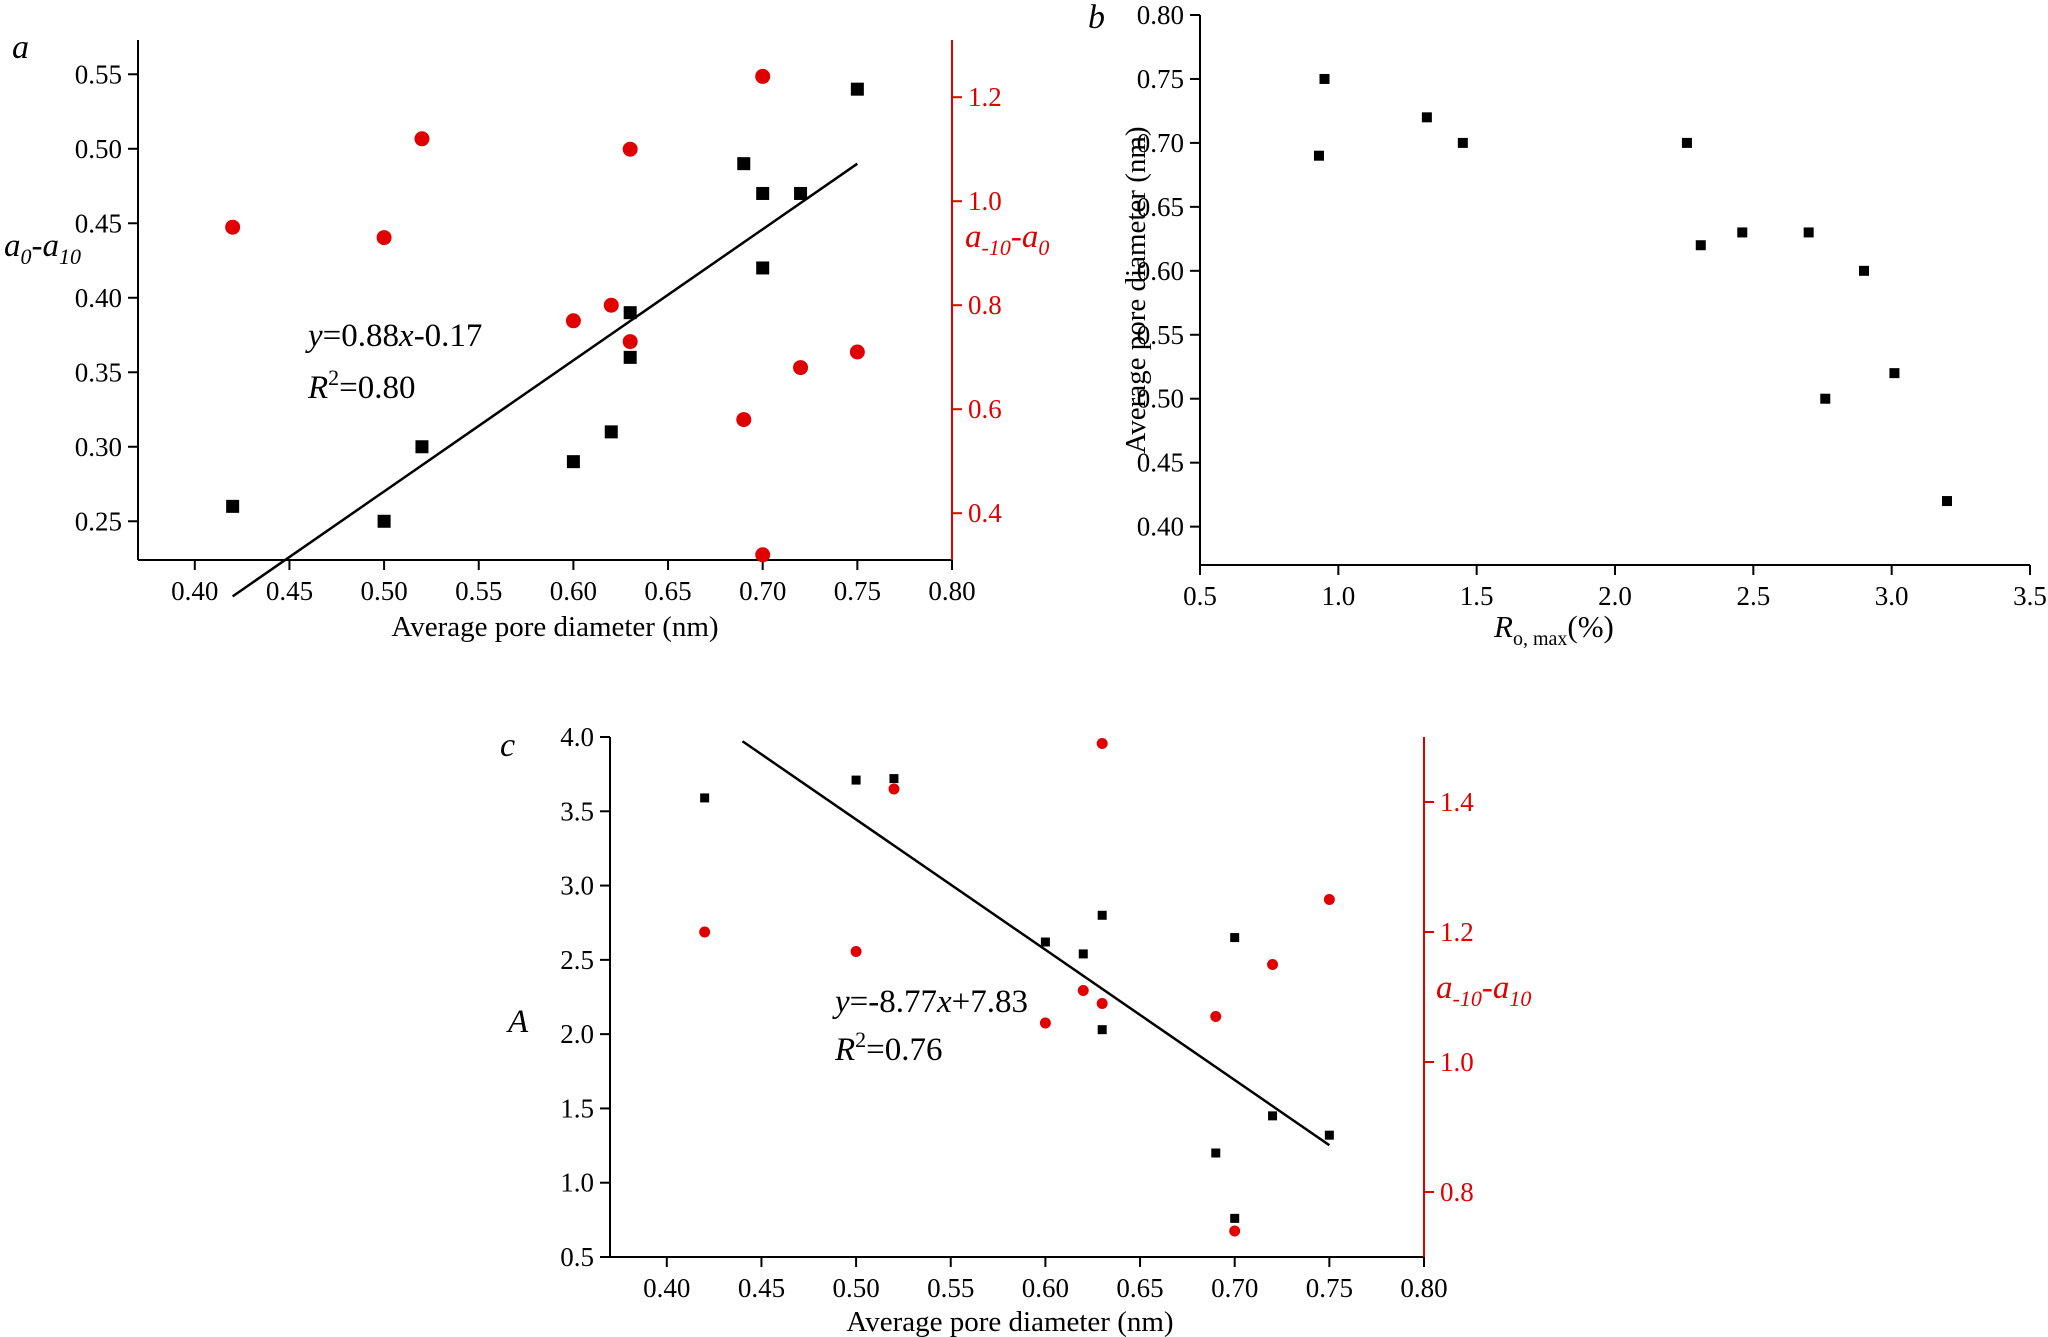  I want to click on x-tick-label: 2.5, so click(1753, 596).